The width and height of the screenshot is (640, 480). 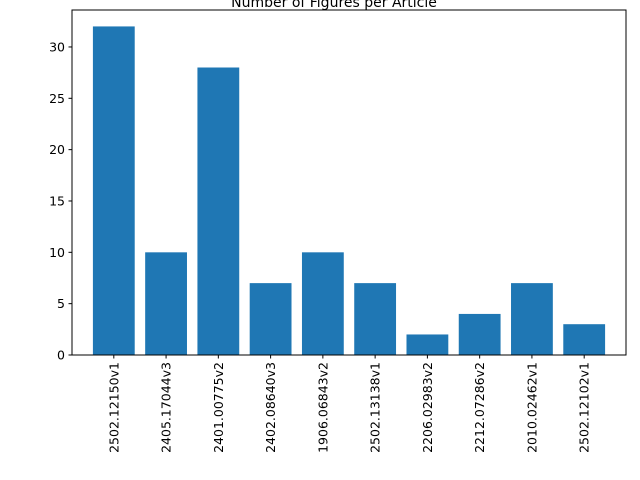 I want to click on bar-2405.17044v3, so click(x=166, y=303).